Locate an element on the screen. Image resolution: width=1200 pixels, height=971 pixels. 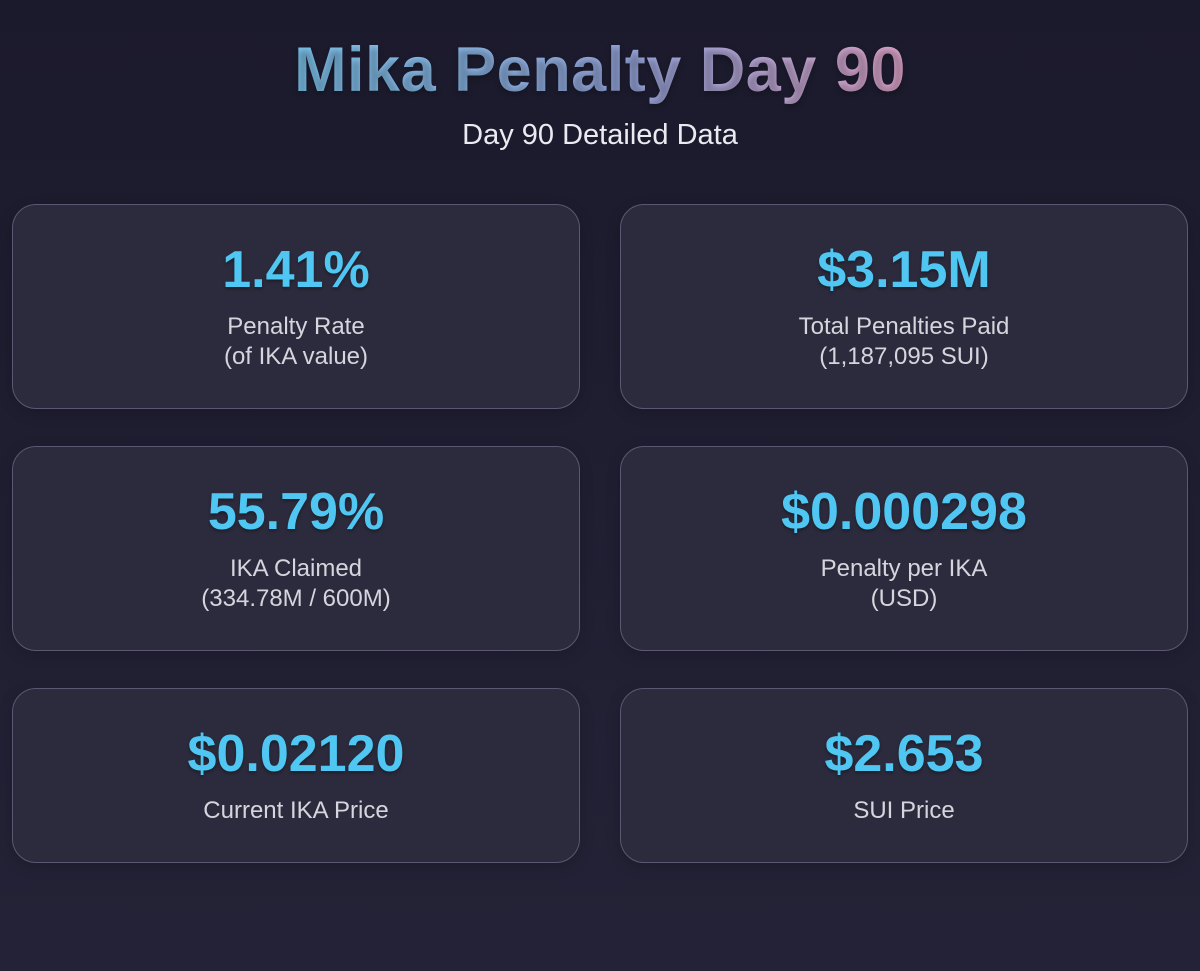
stat-card-penalty-per-ika: $0.000298 Penalty per IKA (USD) is located at coordinates (904, 548).